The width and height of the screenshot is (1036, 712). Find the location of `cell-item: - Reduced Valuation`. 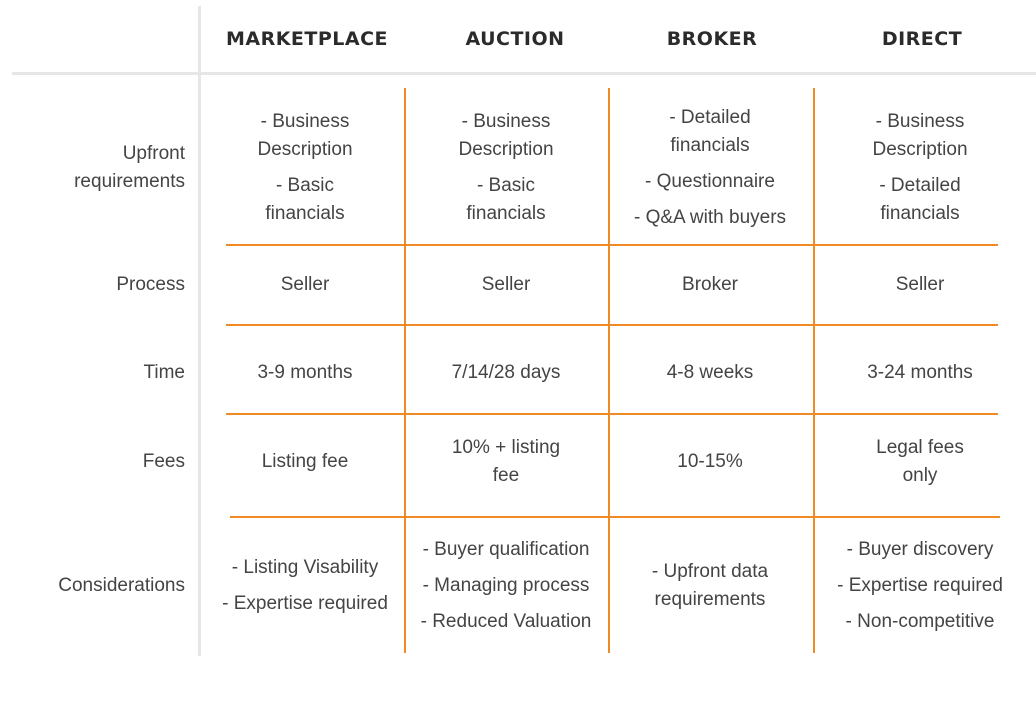

cell-item: - Reduced Valuation is located at coordinates (506, 622).